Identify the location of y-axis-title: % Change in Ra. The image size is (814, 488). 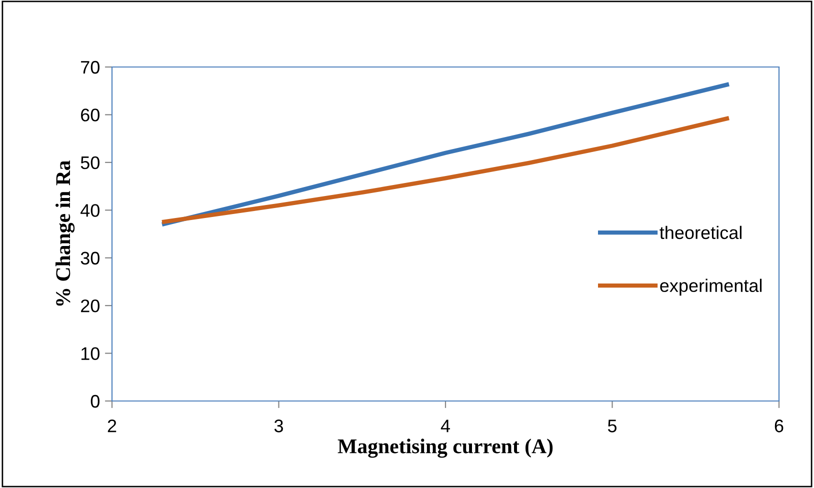
(65, 233).